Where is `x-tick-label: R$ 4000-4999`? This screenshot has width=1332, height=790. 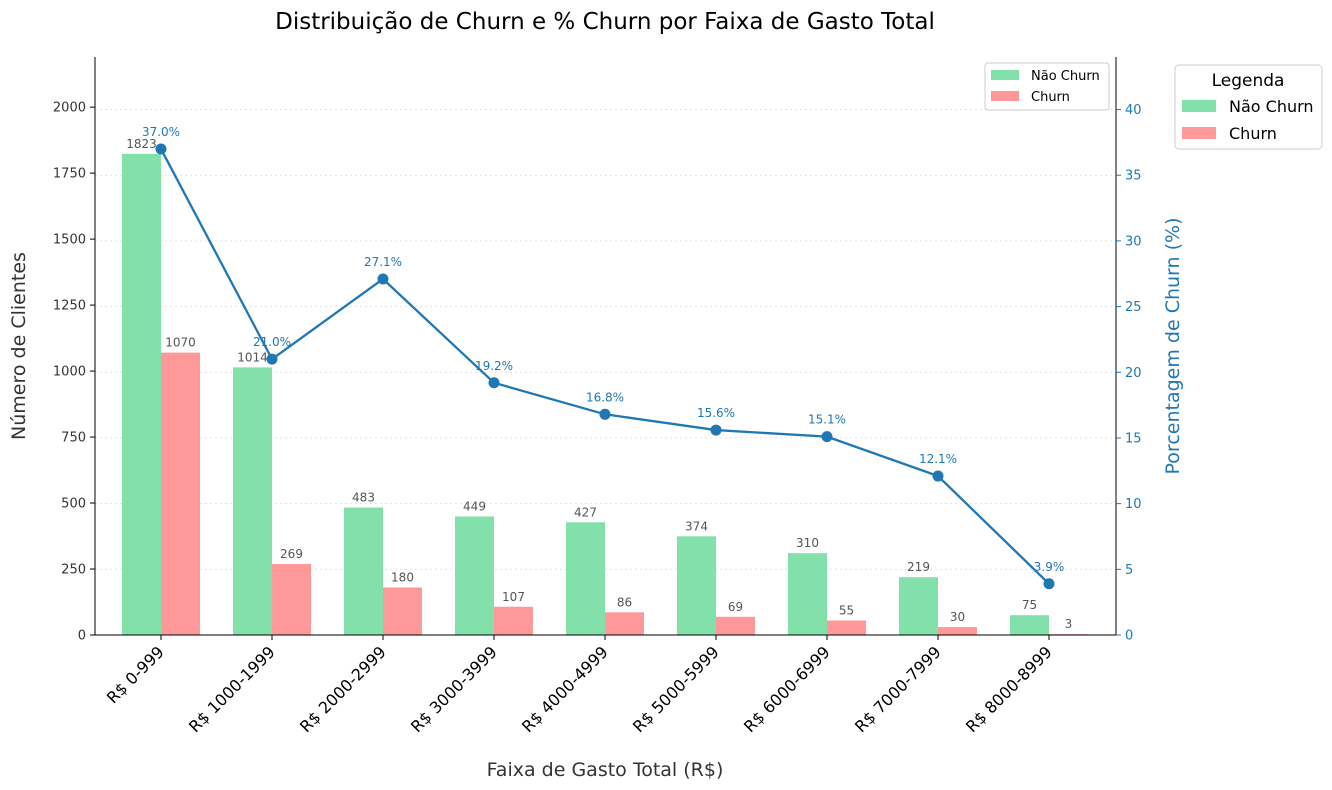 x-tick-label: R$ 4000-4999 is located at coordinates (565, 689).